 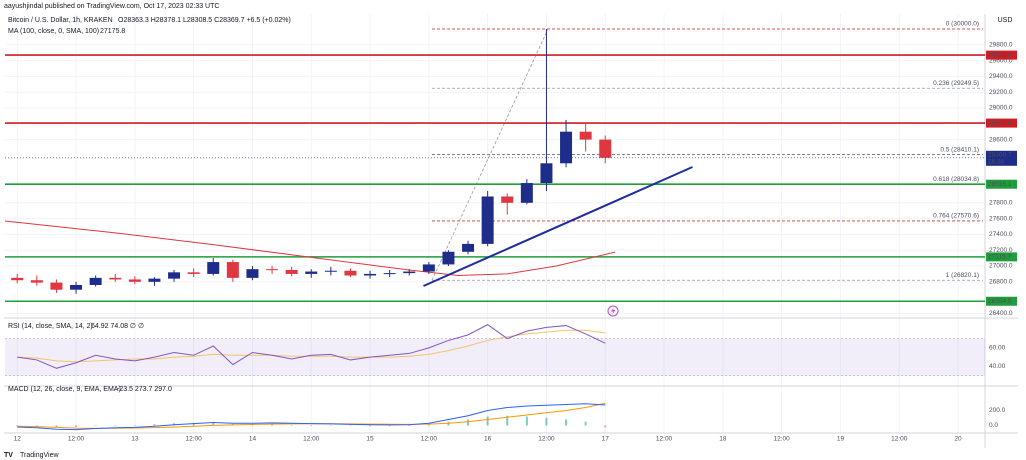 I want to click on price-level-label: 29669.4, so click(x=1000, y=55).